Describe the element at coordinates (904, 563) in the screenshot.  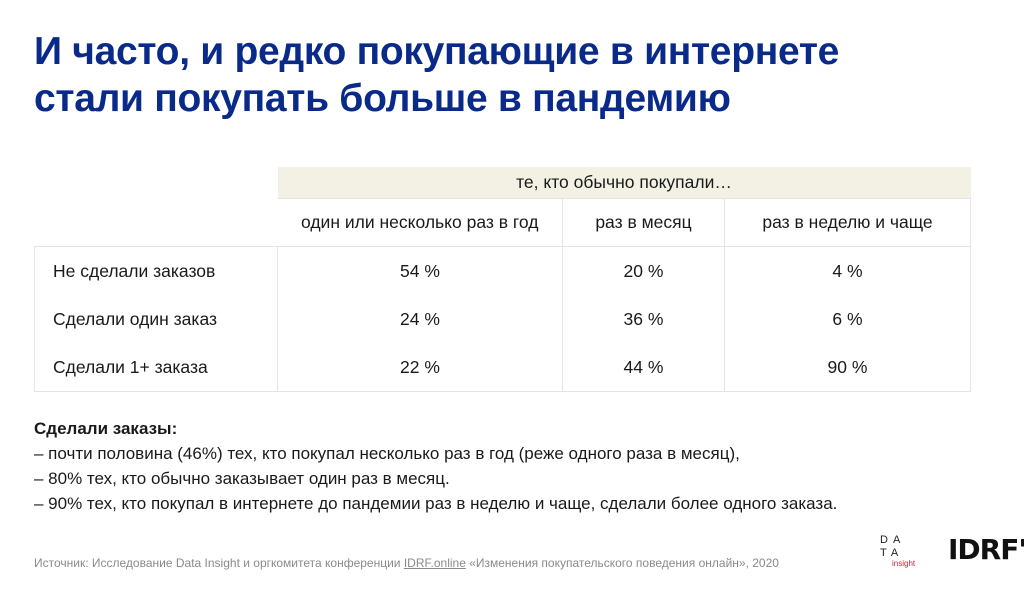
I see `logo-text-row3: insight` at that location.